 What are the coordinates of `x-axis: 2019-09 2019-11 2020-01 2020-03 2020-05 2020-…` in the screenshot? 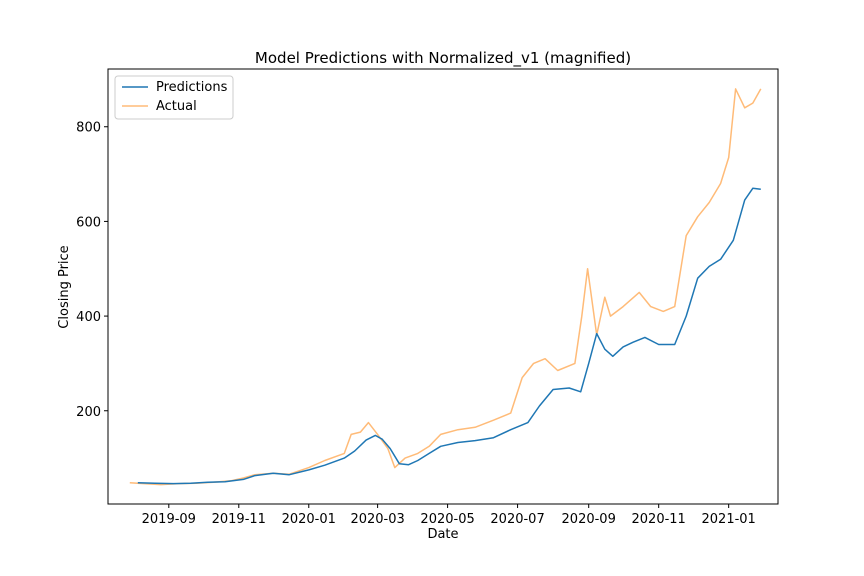 It's located at (449, 515).